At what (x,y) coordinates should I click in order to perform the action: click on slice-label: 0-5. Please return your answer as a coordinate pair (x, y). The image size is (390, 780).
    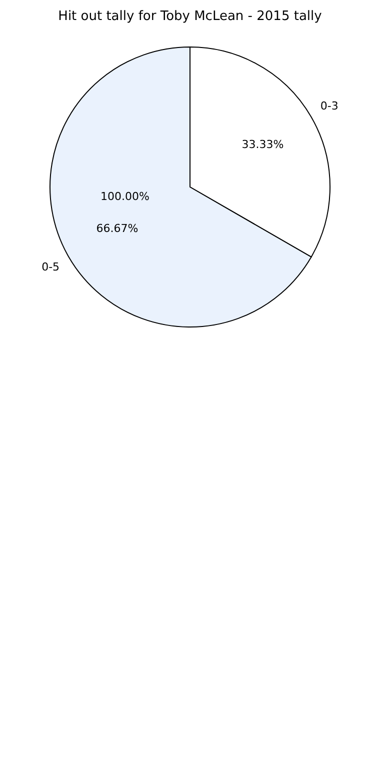
    Looking at the image, I should click on (51, 267).